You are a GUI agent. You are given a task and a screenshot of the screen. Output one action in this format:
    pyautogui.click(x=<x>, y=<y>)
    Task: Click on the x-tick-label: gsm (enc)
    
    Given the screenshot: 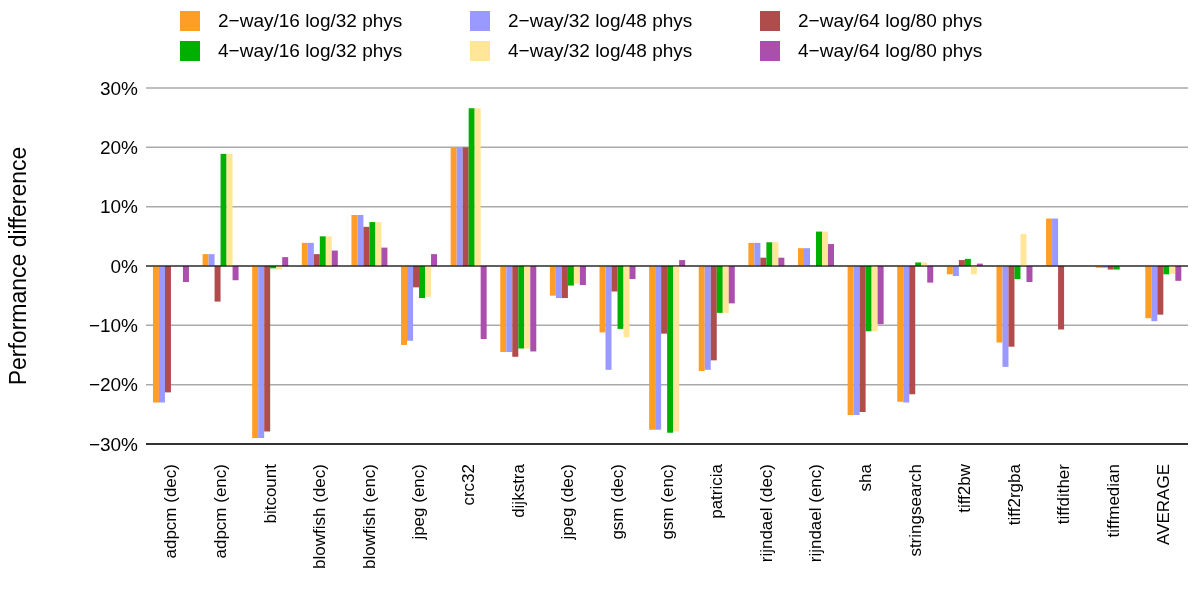 What is the action you would take?
    pyautogui.click(x=667, y=502)
    